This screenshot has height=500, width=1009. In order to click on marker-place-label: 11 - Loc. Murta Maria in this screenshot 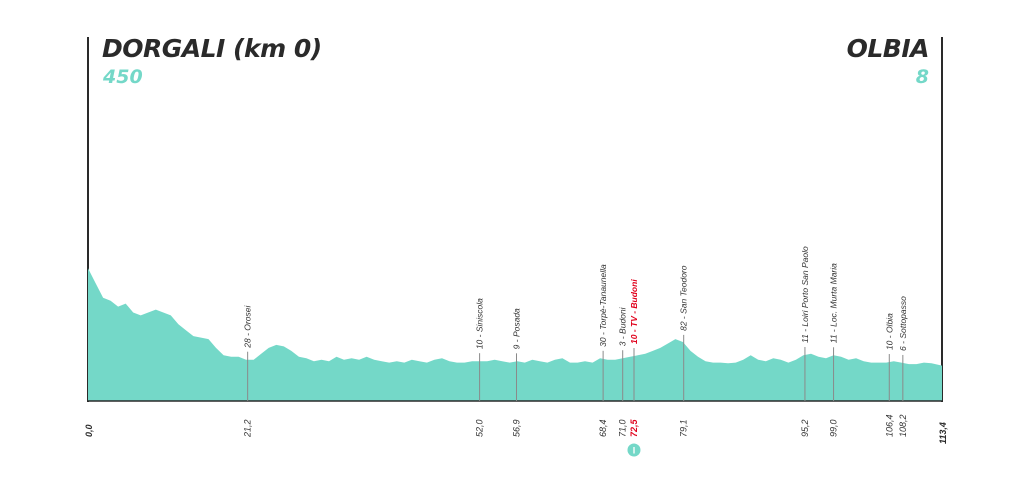, I will do `click(834, 303)`.